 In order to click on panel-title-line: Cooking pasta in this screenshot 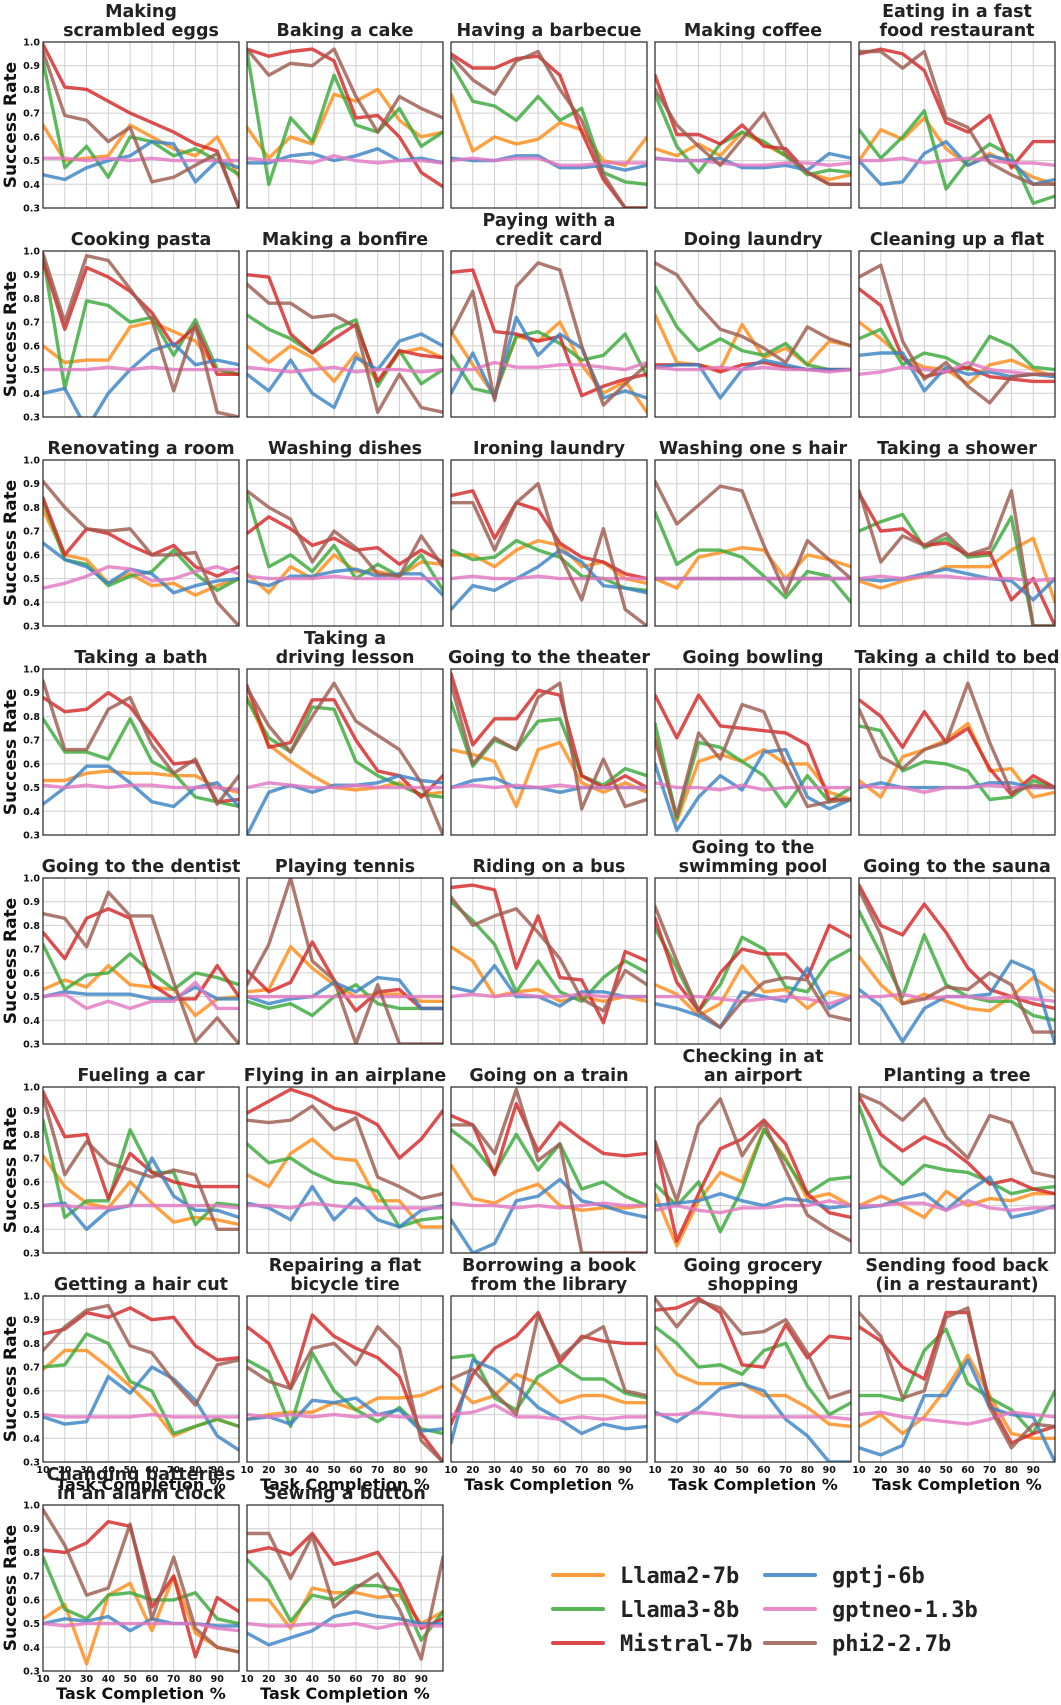, I will do `click(141, 240)`.